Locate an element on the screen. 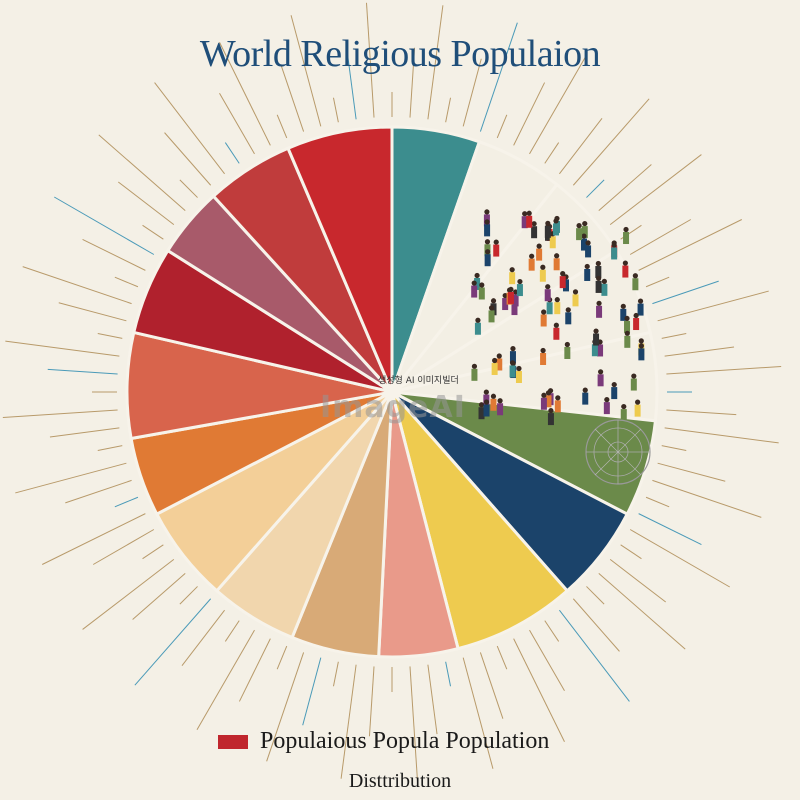 Image resolution: width=800 pixels, height=800 pixels. compass-icon is located at coordinates (618, 452).